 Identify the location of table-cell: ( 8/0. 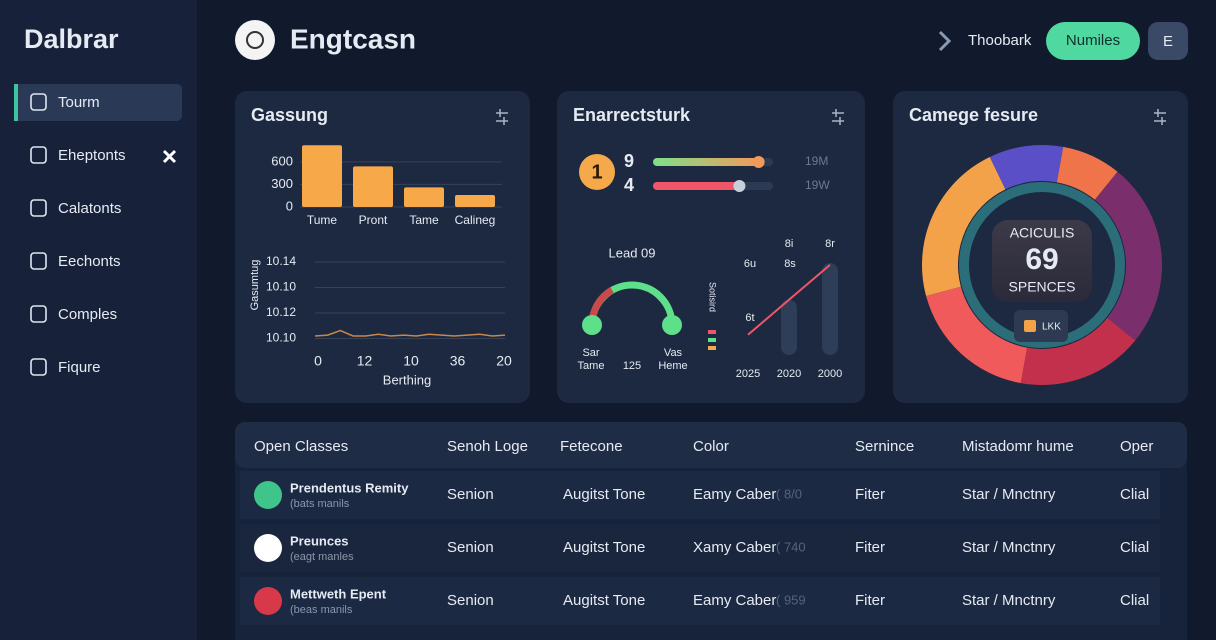
(789, 493).